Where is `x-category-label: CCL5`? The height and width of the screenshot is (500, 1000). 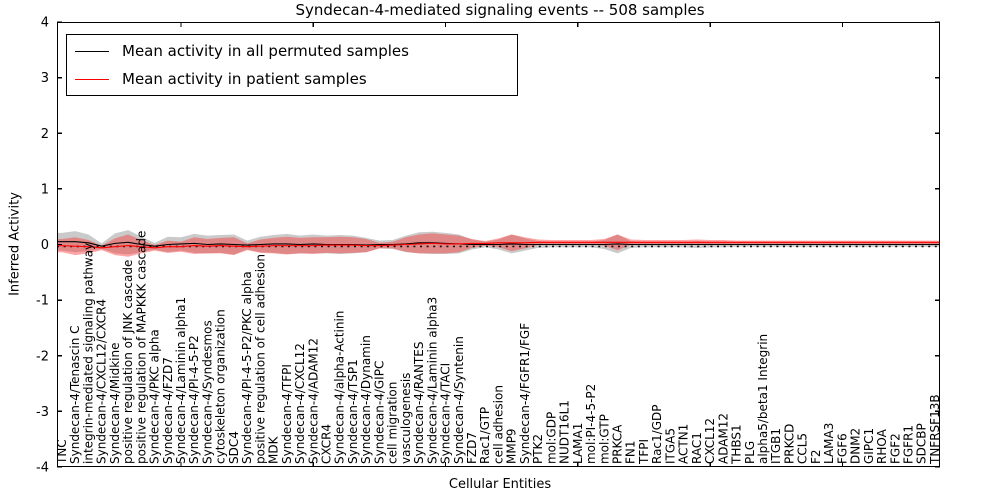
x-category-label: CCL5 is located at coordinates (803, 448).